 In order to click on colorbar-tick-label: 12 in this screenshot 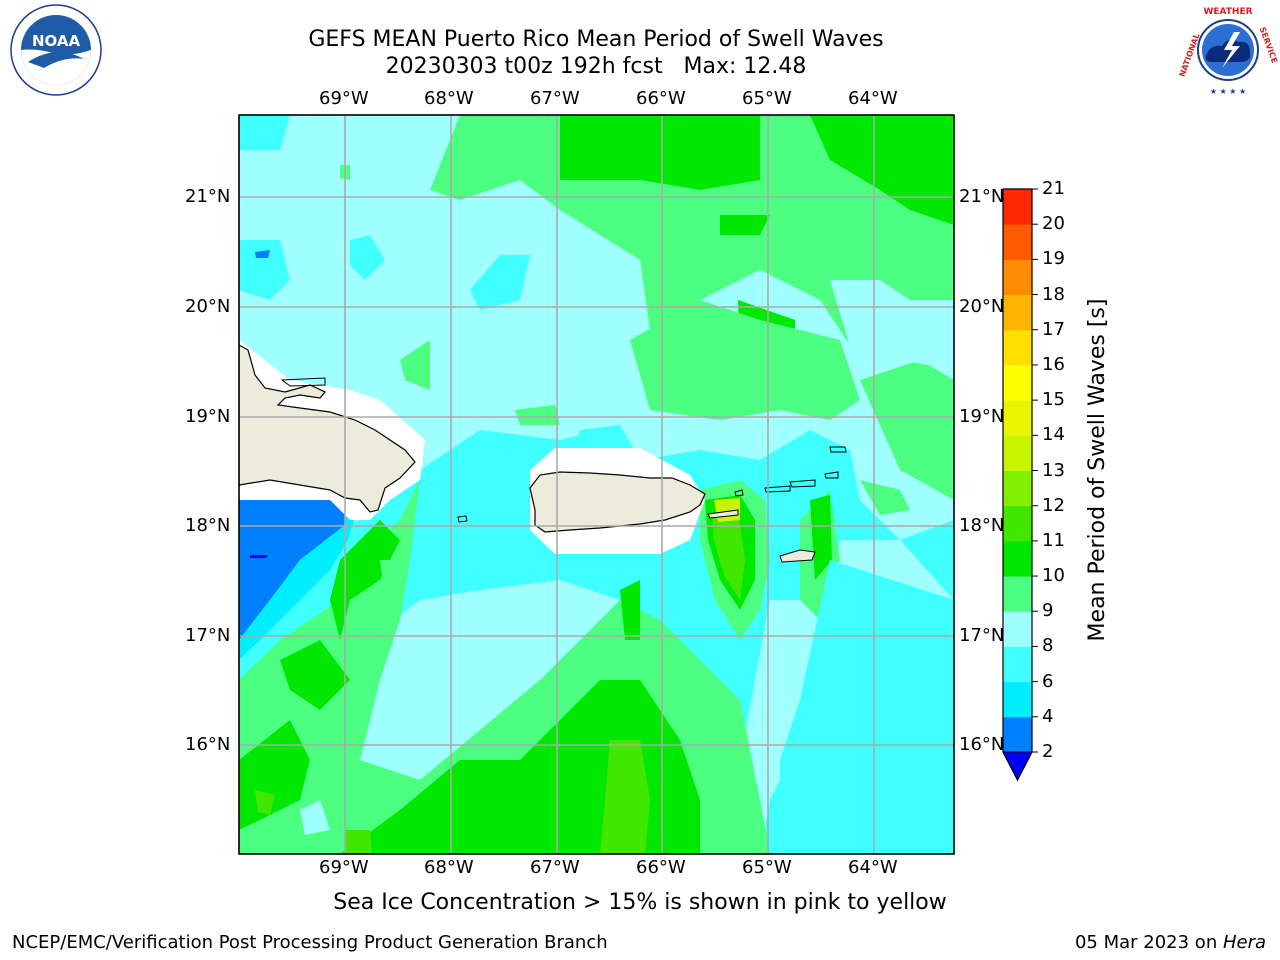, I will do `click(1053, 505)`.